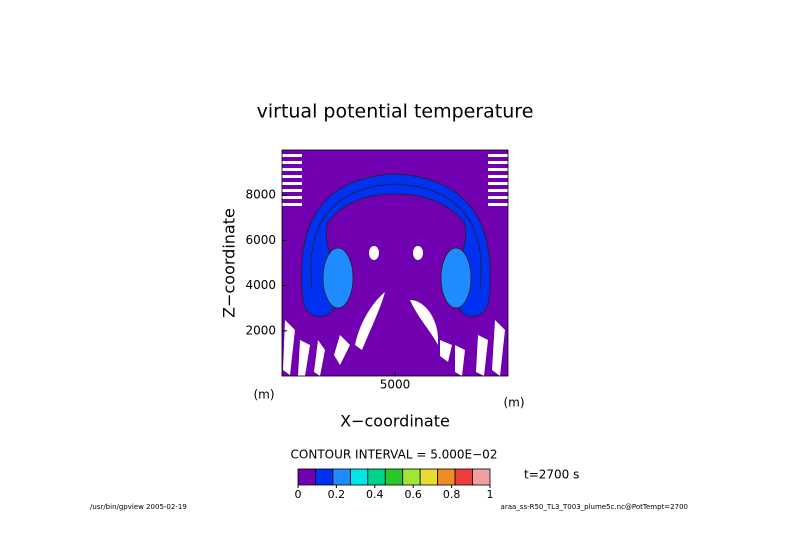  What do you see at coordinates (260, 330) in the screenshot?
I see `y-tick-label: 2000` at bounding box center [260, 330].